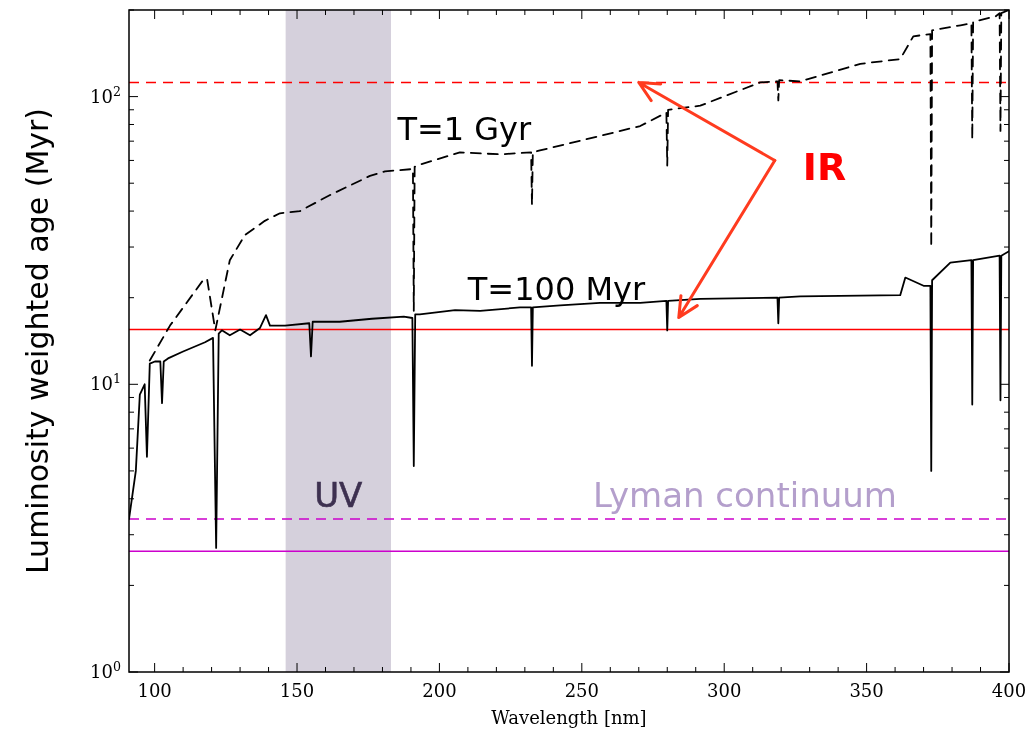 The width and height of the screenshot is (1032, 730). What do you see at coordinates (297, 690) in the screenshot?
I see `x-tick-label: 150` at bounding box center [297, 690].